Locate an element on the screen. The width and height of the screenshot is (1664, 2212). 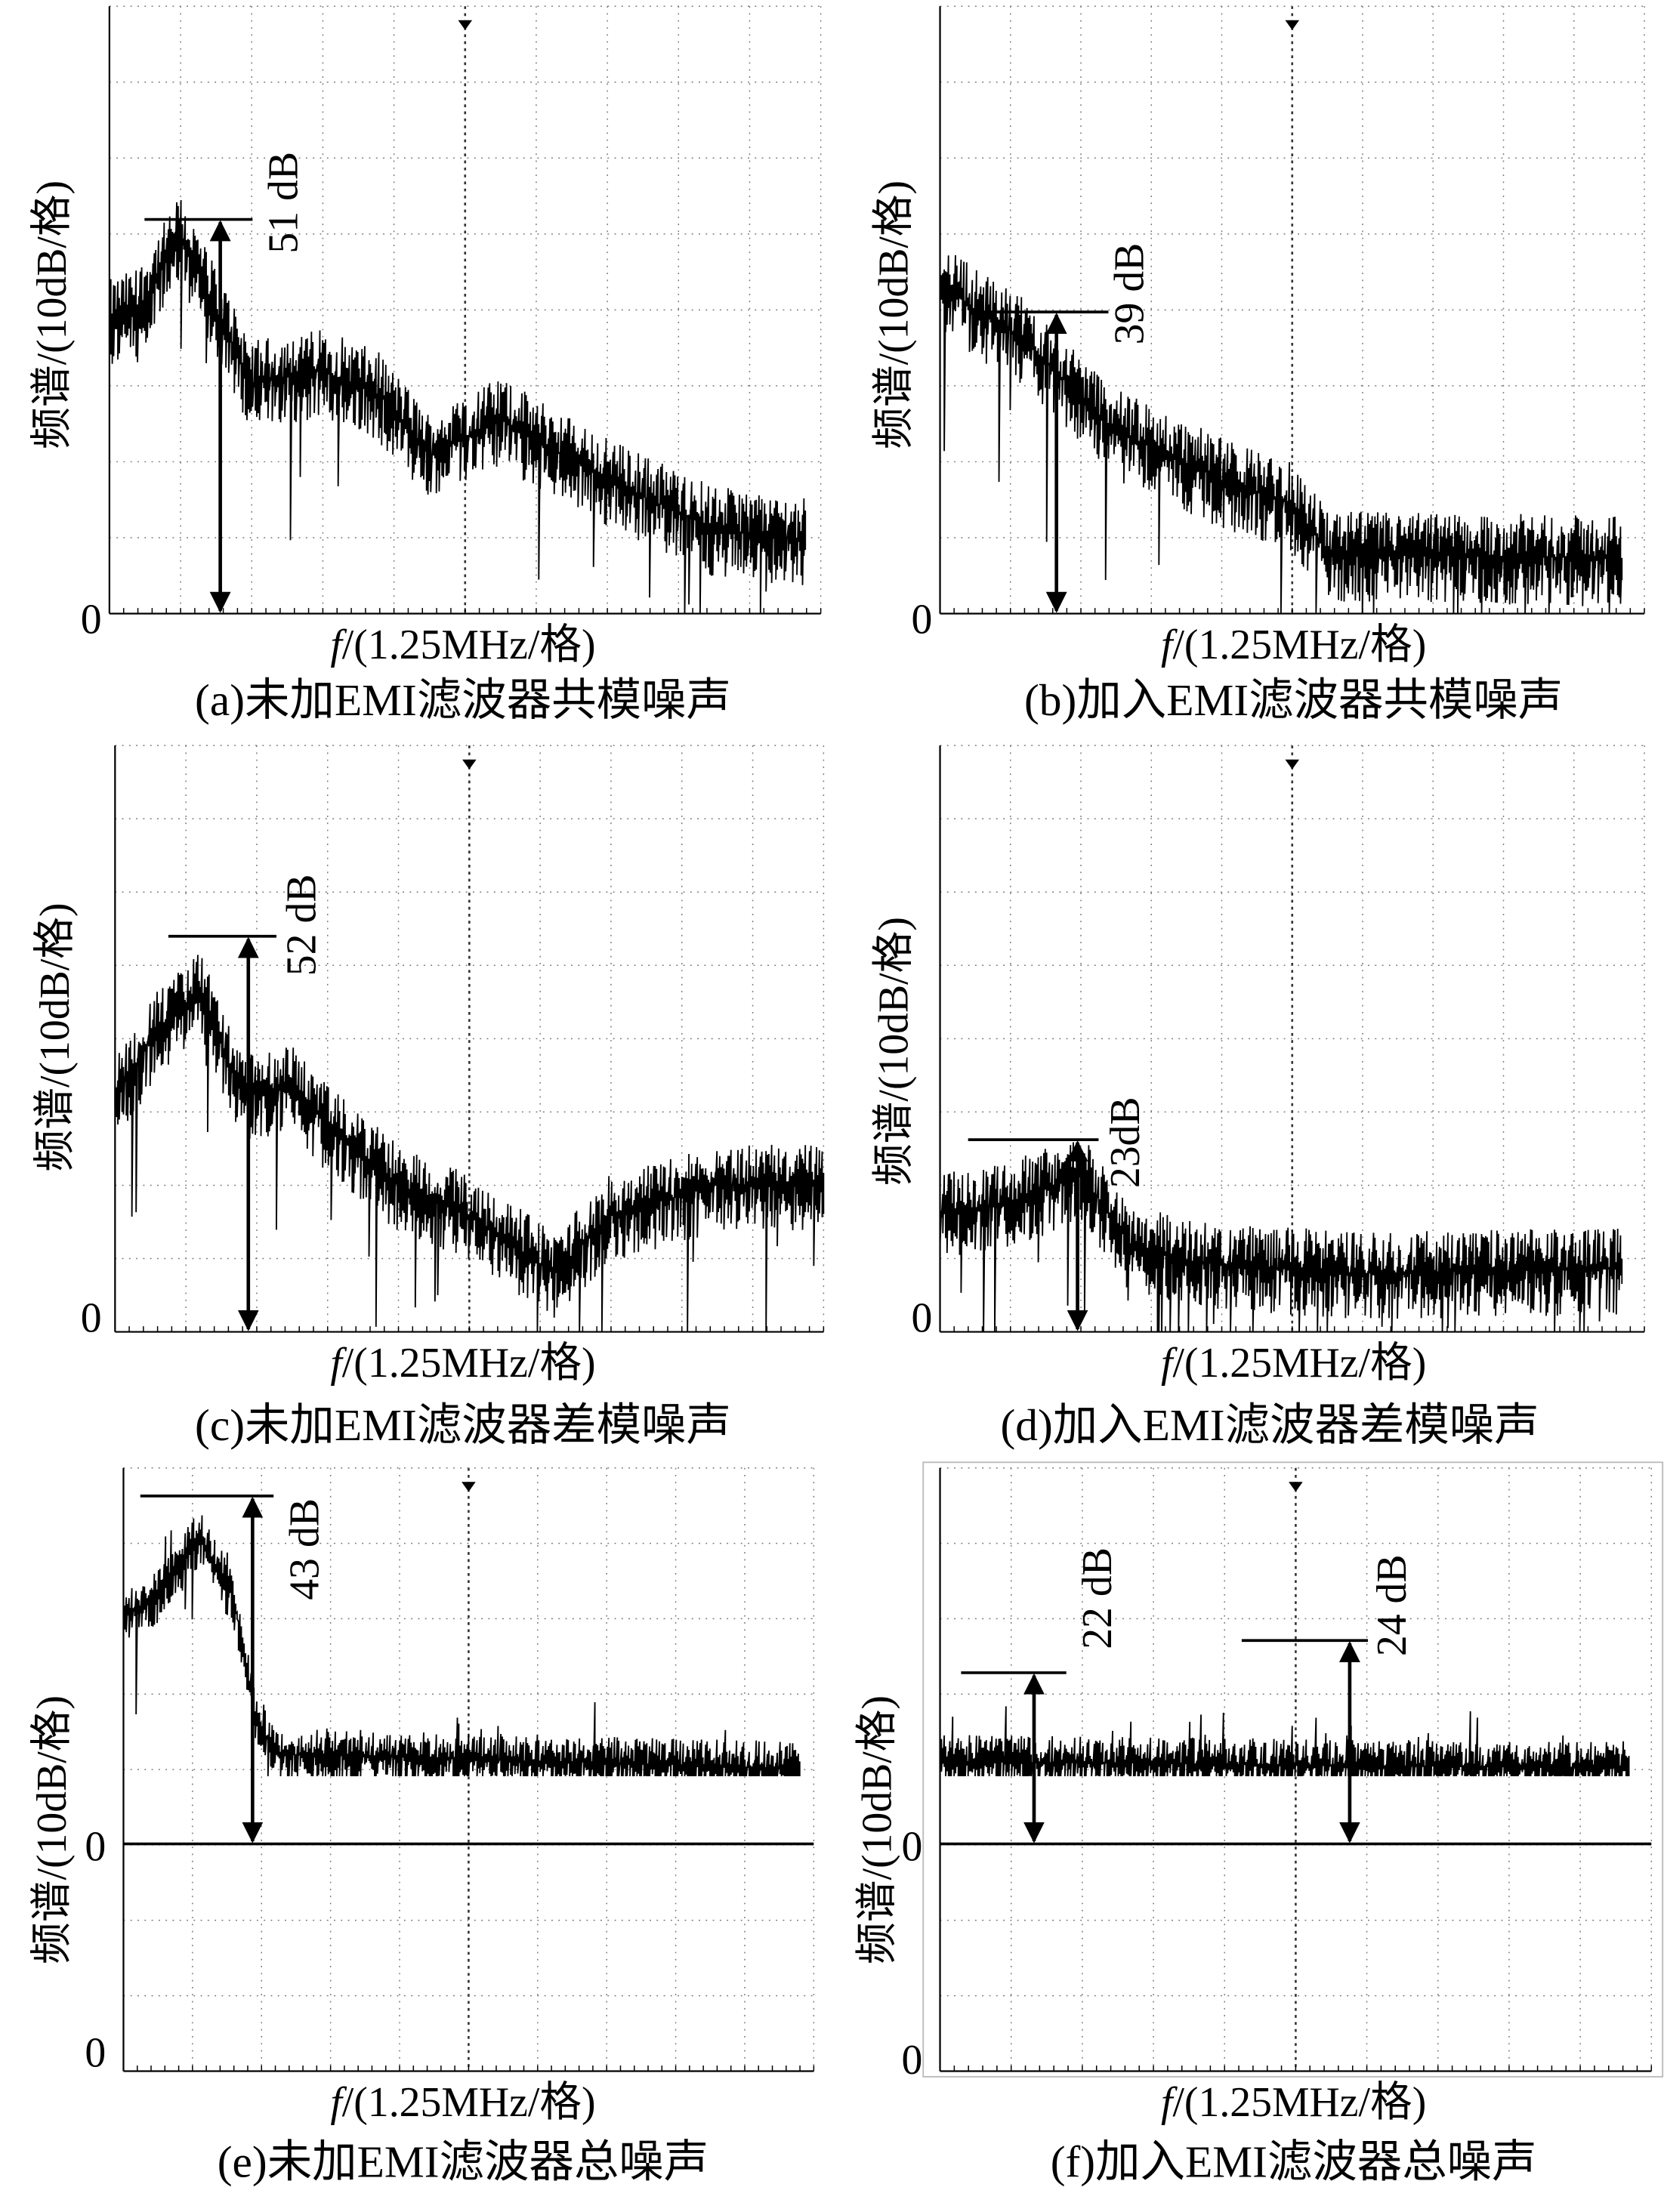
amplitude-label: 23dB is located at coordinates (1125, 1142).